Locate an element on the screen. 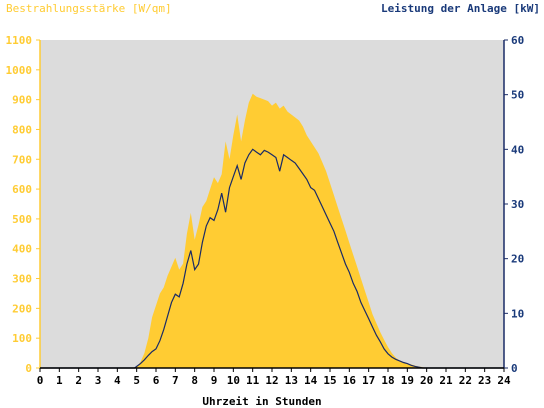 The height and width of the screenshot is (408, 544). left-tick-label: 400 is located at coordinates (22, 249).